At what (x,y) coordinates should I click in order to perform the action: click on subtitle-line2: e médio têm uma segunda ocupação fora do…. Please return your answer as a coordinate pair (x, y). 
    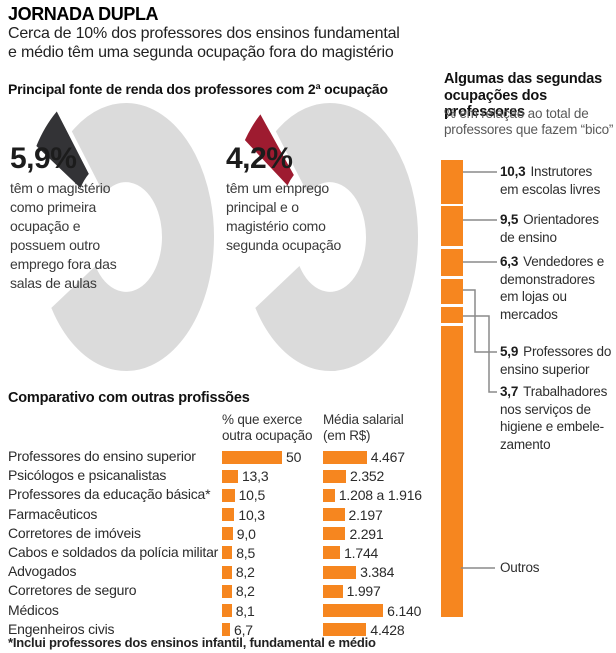
    Looking at the image, I should click on (201, 52).